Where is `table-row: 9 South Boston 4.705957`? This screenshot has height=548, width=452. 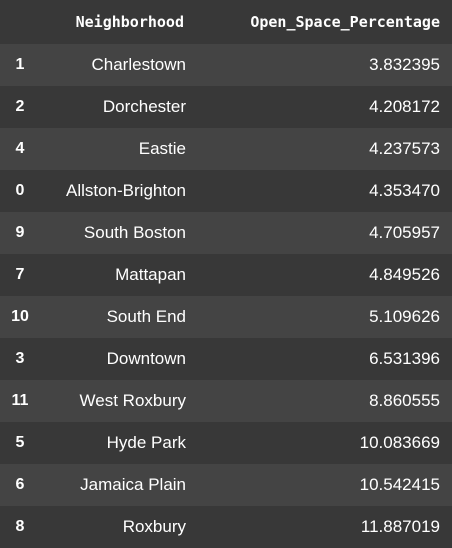 table-row: 9 South Boston 4.705957 is located at coordinates (226, 233).